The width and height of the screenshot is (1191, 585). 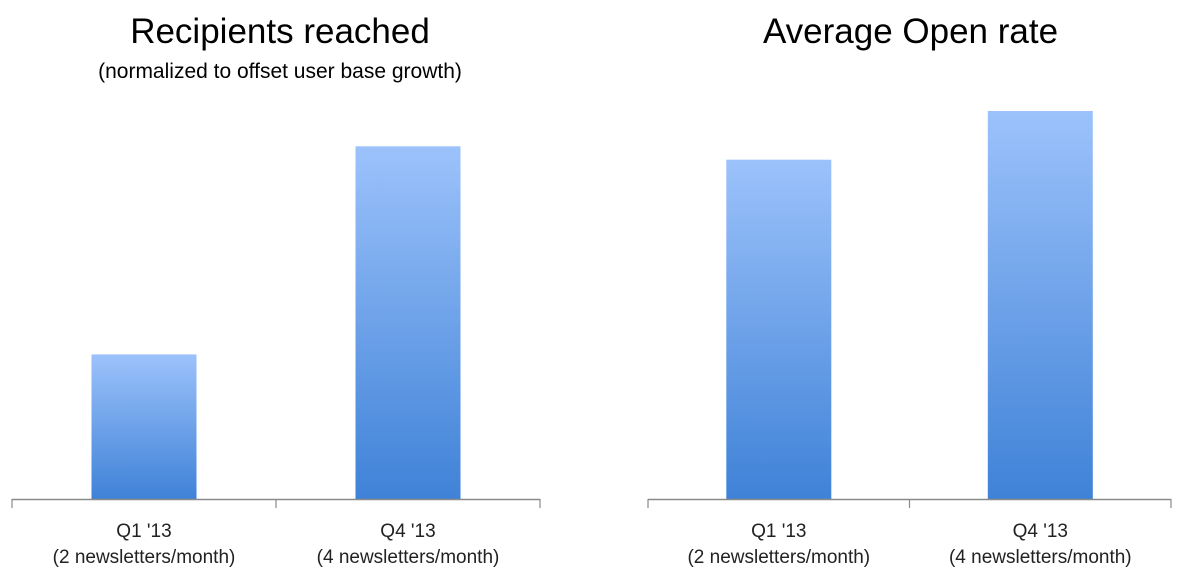 What do you see at coordinates (280, 71) in the screenshot?
I see `chart-subtitle: (normalized to offset user base growth)` at bounding box center [280, 71].